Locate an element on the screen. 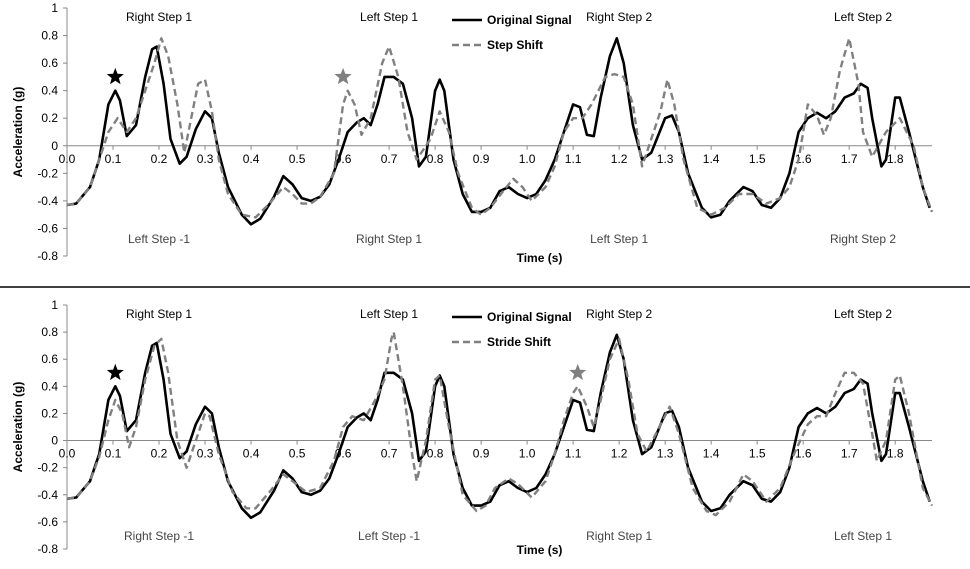 The image size is (970, 569). annotation-bottom: Right Step 2 is located at coordinates (863, 239).